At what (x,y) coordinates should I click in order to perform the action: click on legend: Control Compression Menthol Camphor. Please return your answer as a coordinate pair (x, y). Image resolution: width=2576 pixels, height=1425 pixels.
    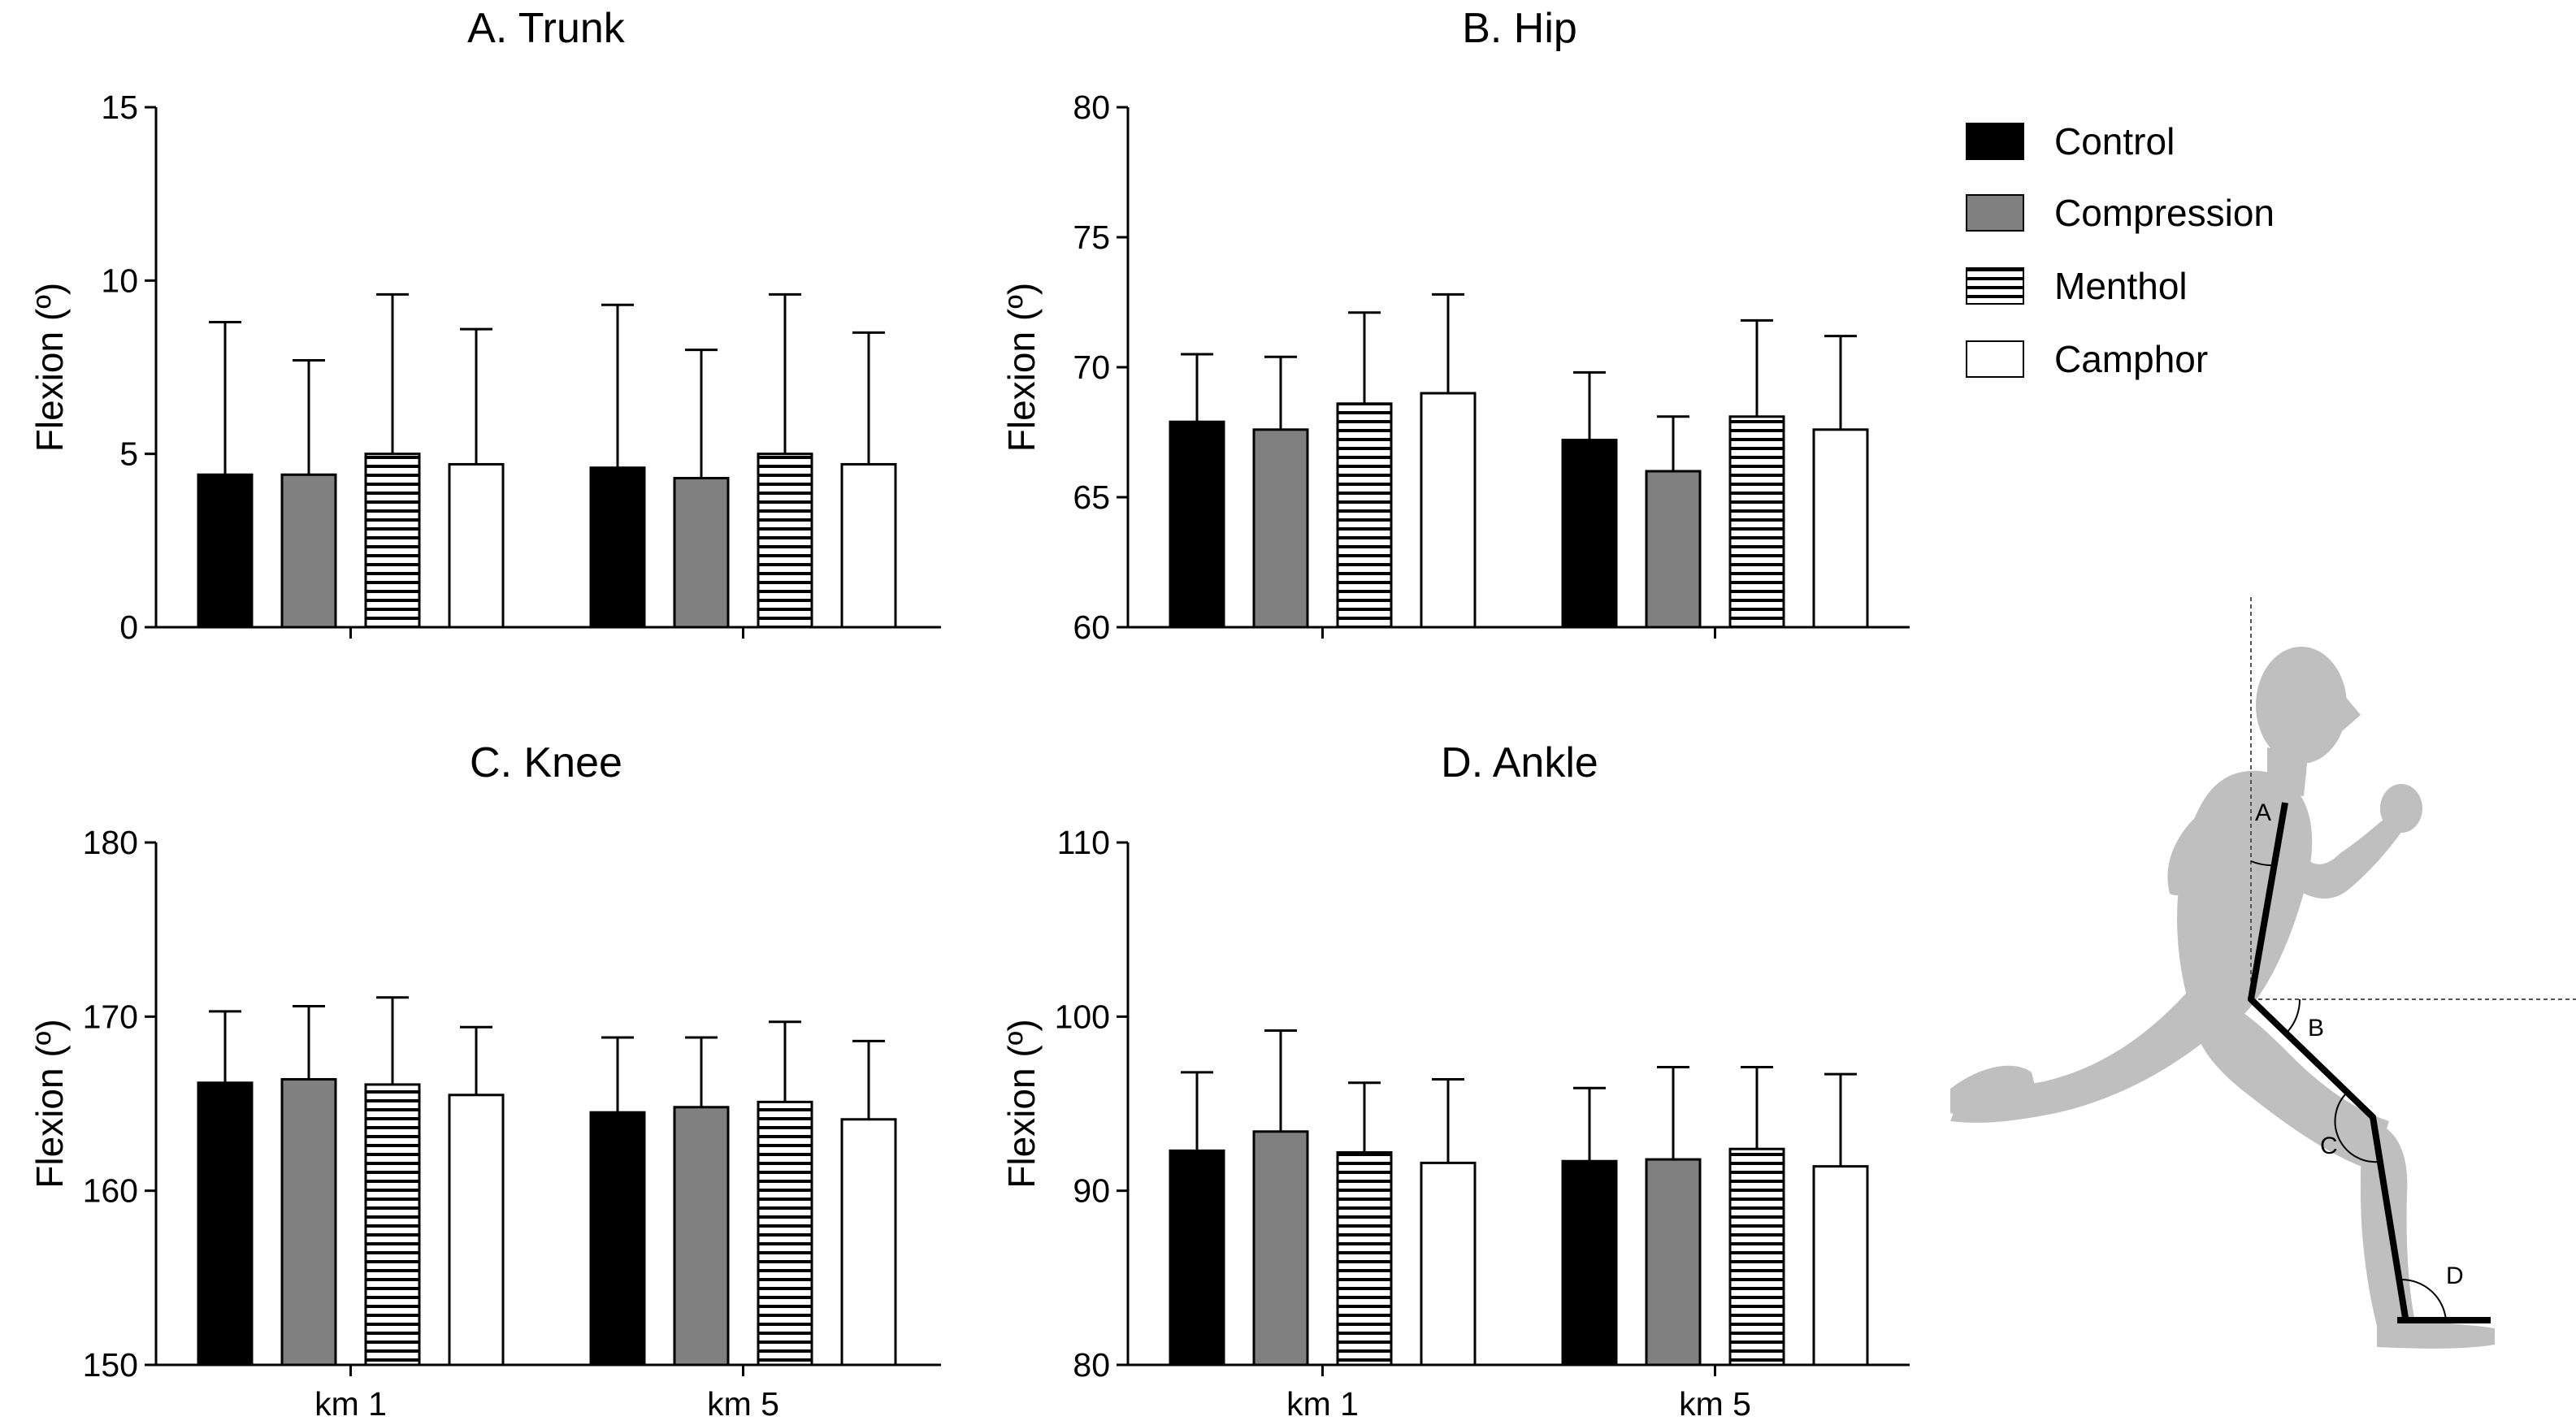
    Looking at the image, I should click on (2120, 250).